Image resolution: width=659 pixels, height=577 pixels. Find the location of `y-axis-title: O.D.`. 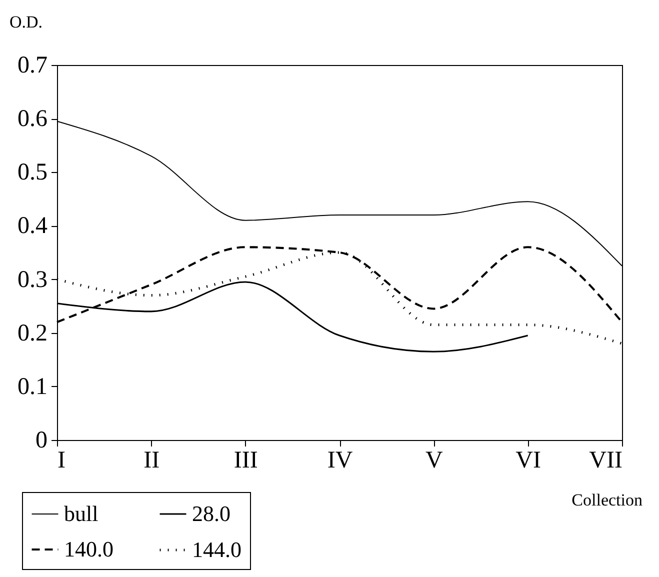

y-axis-title: O.D. is located at coordinates (26, 22).